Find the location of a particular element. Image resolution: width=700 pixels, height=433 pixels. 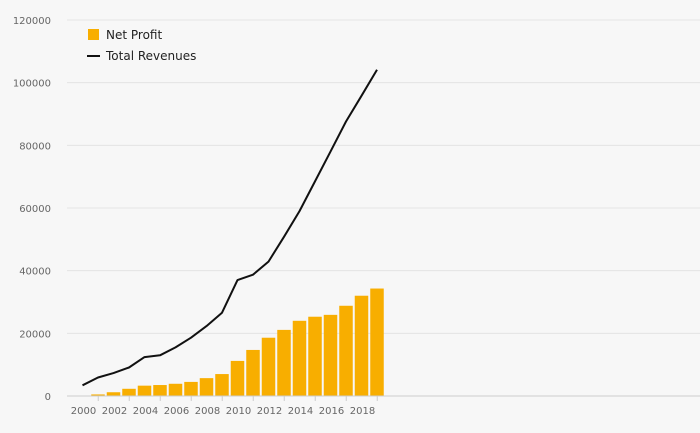

legend-label-net-profit: Net Profit is located at coordinates (134, 35).